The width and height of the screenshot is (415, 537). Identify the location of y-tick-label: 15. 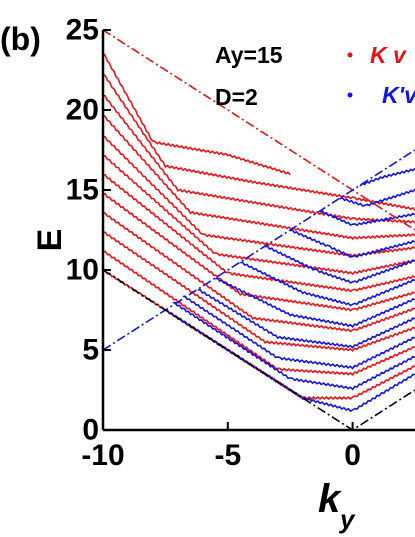
(82, 190).